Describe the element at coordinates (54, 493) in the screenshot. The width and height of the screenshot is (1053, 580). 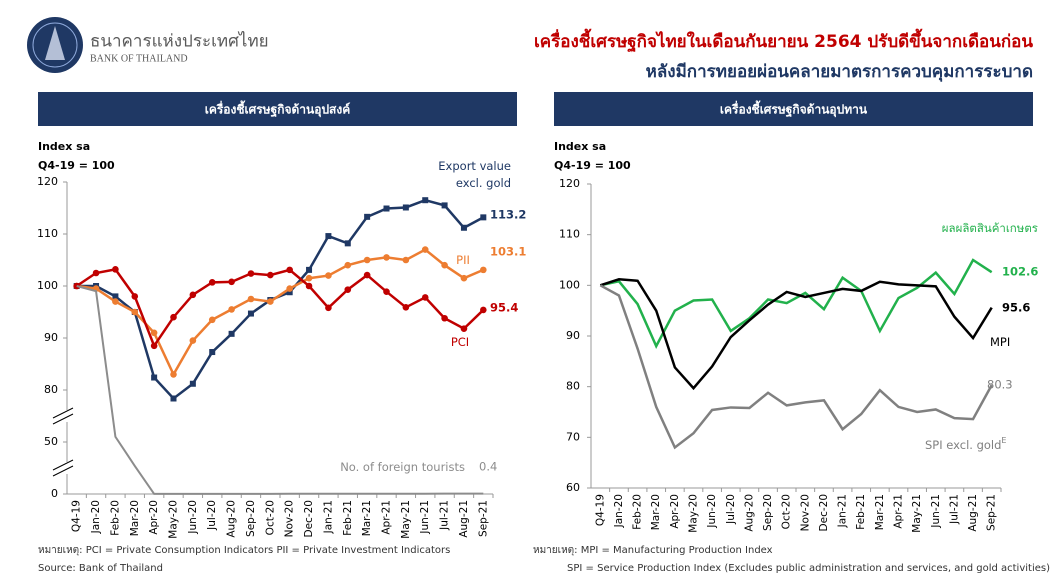
I see `y-tick-label: 0` at that location.